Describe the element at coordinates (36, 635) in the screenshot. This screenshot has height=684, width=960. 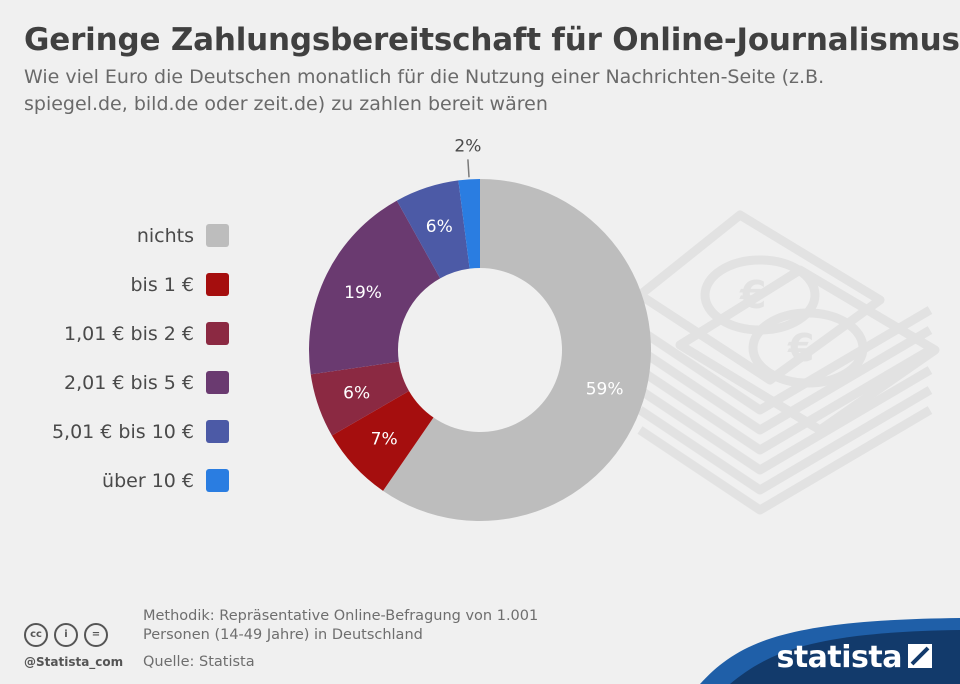
I see `cc-icon: cc` at that location.